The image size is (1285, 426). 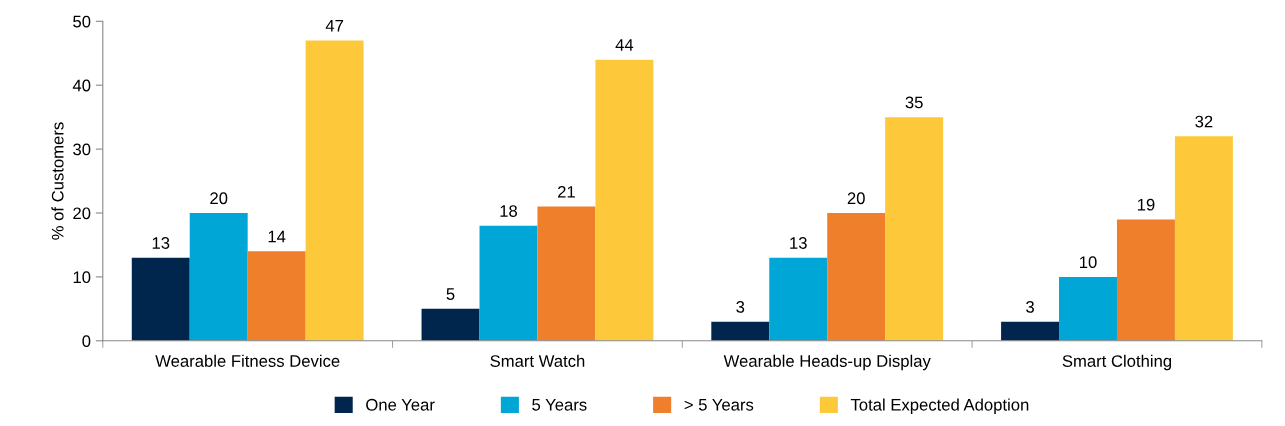 I want to click on y-tick-label: 30, so click(x=82, y=149).